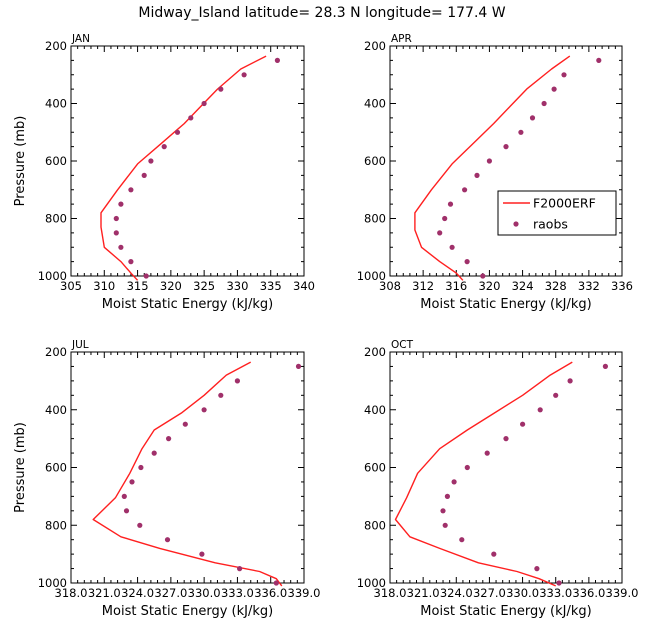  Describe the element at coordinates (523, 286) in the screenshot. I see `x-tick-label: 324` at that location.